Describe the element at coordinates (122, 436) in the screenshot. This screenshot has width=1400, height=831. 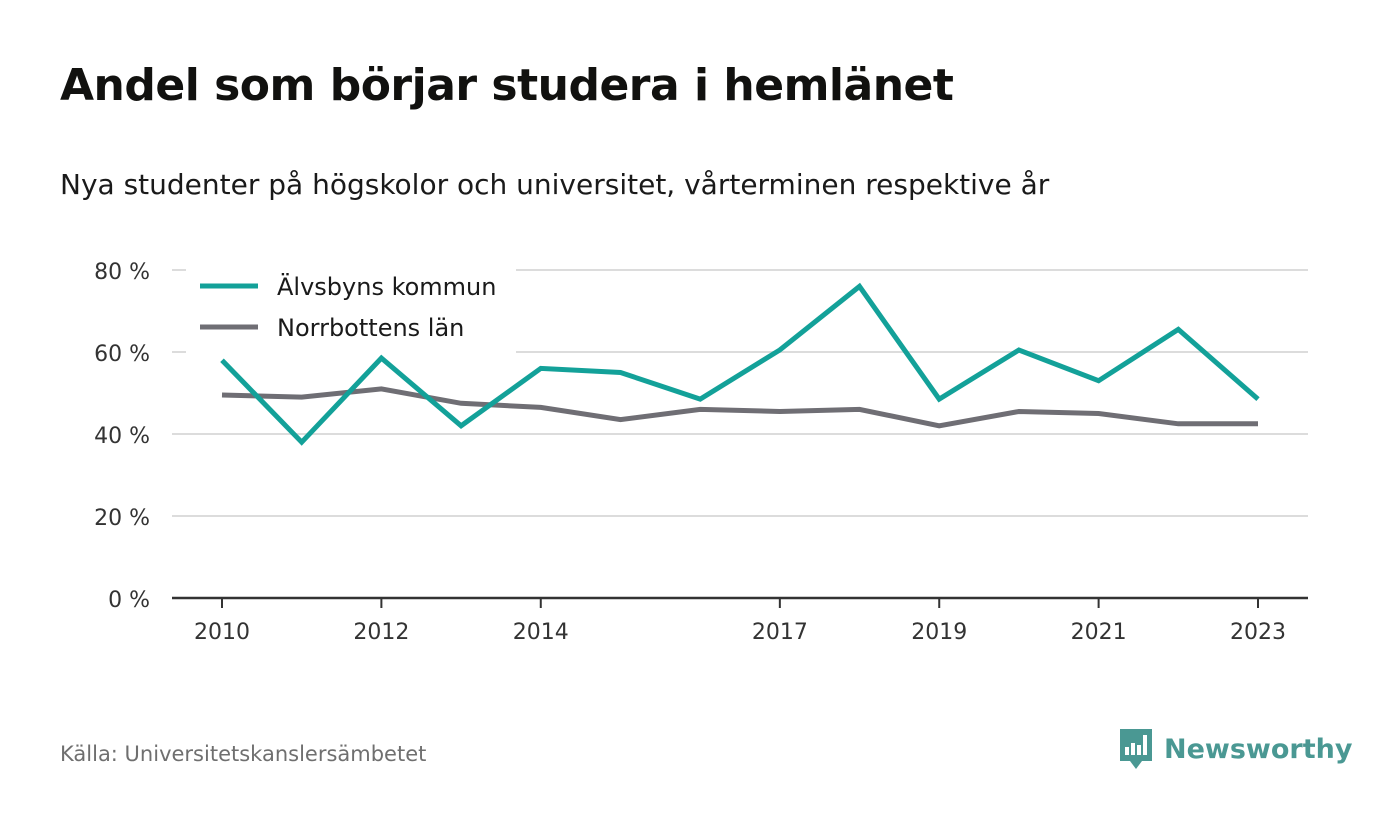
I see `y-tick-label: 40 %` at that location.